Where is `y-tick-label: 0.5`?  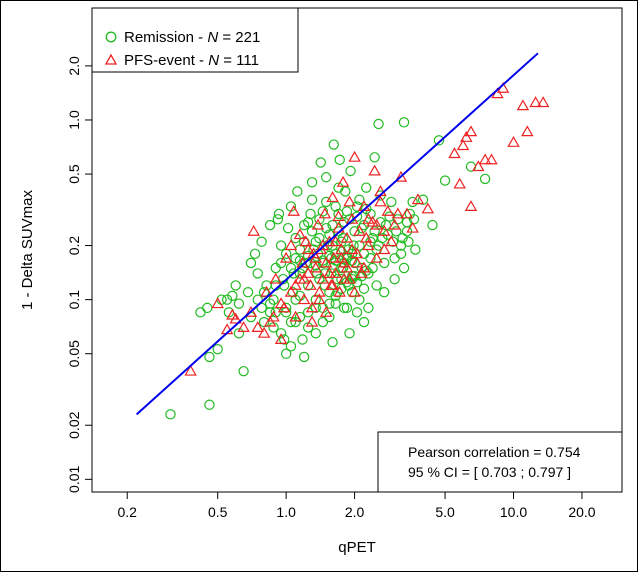 y-tick-label: 0.5 is located at coordinates (74, 174).